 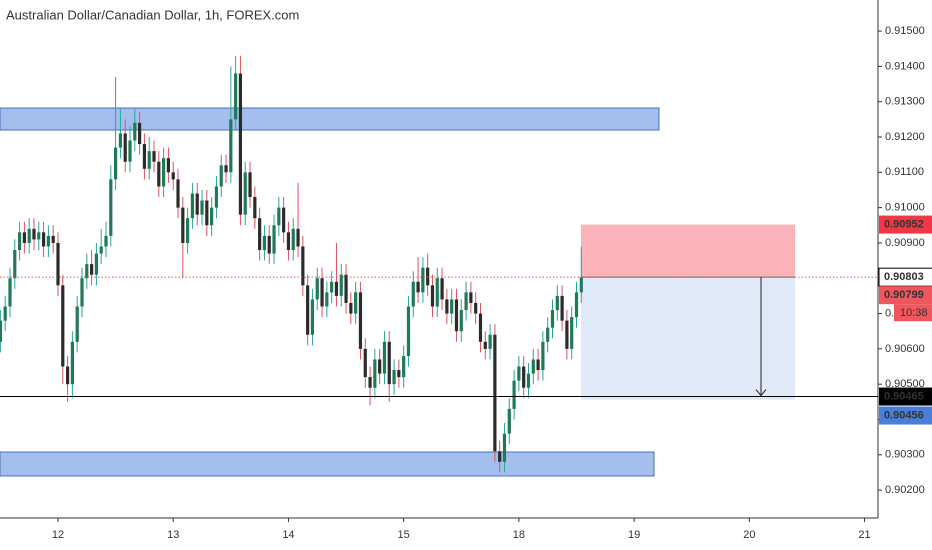 What do you see at coordinates (288, 535) in the screenshot?
I see `x-tick-label: 14` at bounding box center [288, 535].